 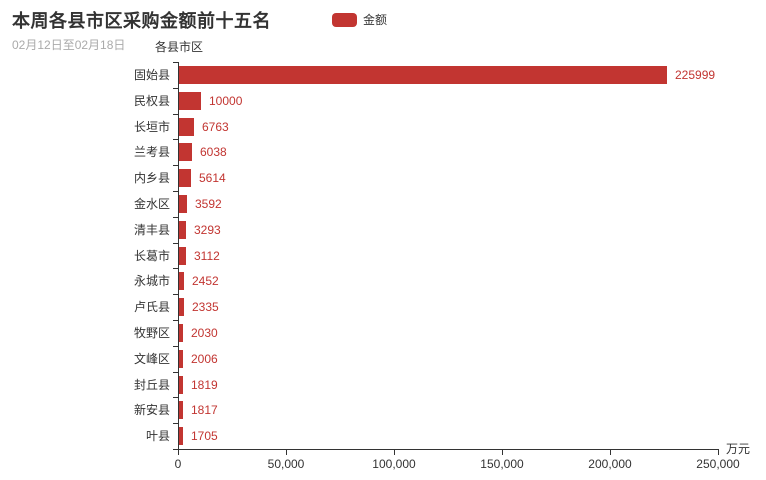 What do you see at coordinates (157, 436) in the screenshot?
I see `category-label: 叶县` at bounding box center [157, 436].